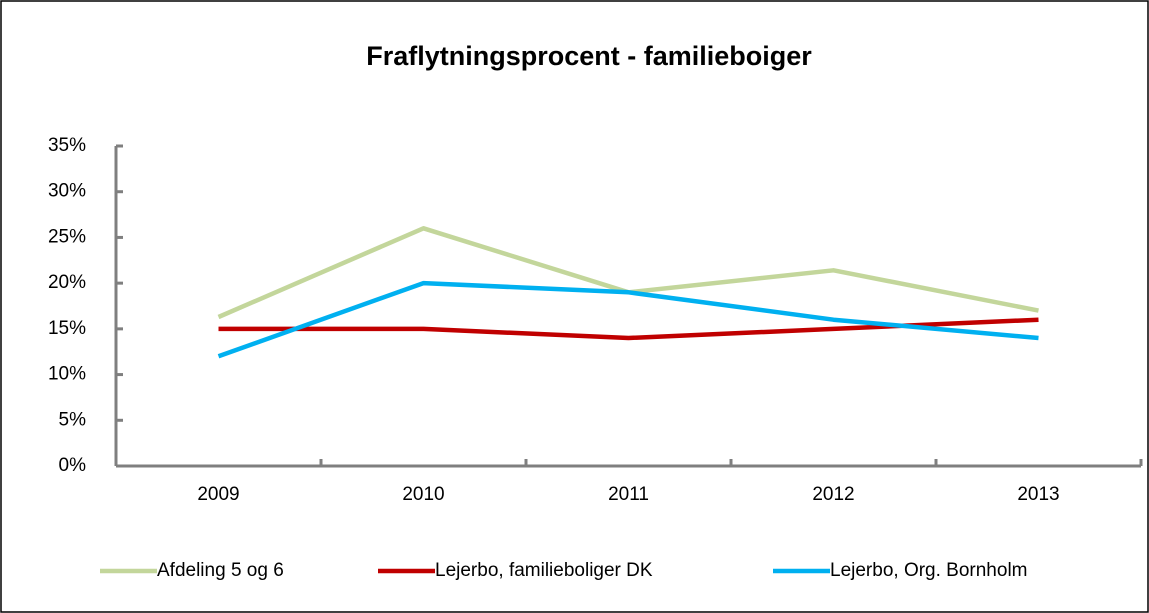 The height and width of the screenshot is (613, 1149). What do you see at coordinates (67, 328) in the screenshot?
I see `y-tick-label: 15%` at bounding box center [67, 328].